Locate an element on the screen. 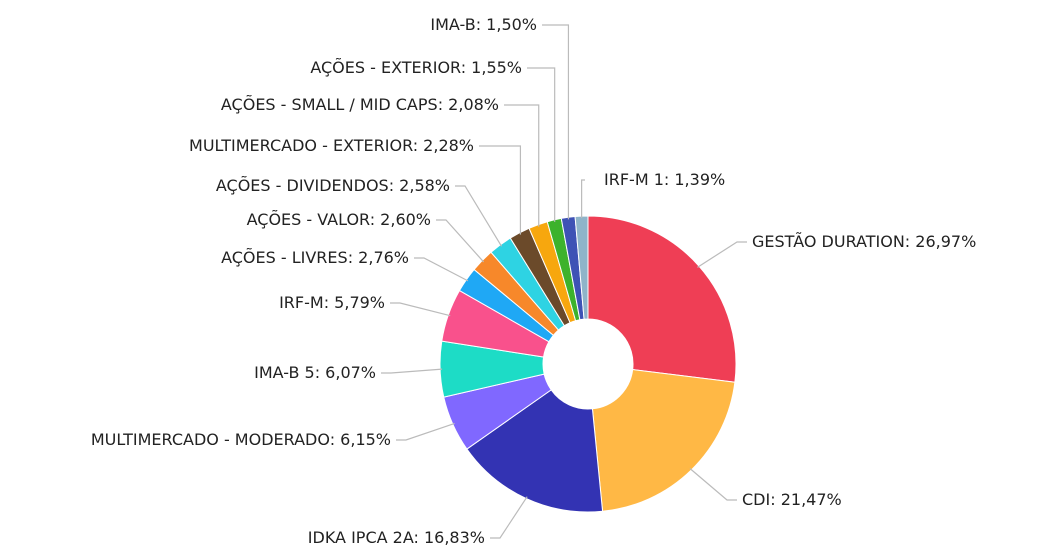  data-label: AÇÕES - SMALL / MID CAPS: 2,08% is located at coordinates (360, 104).